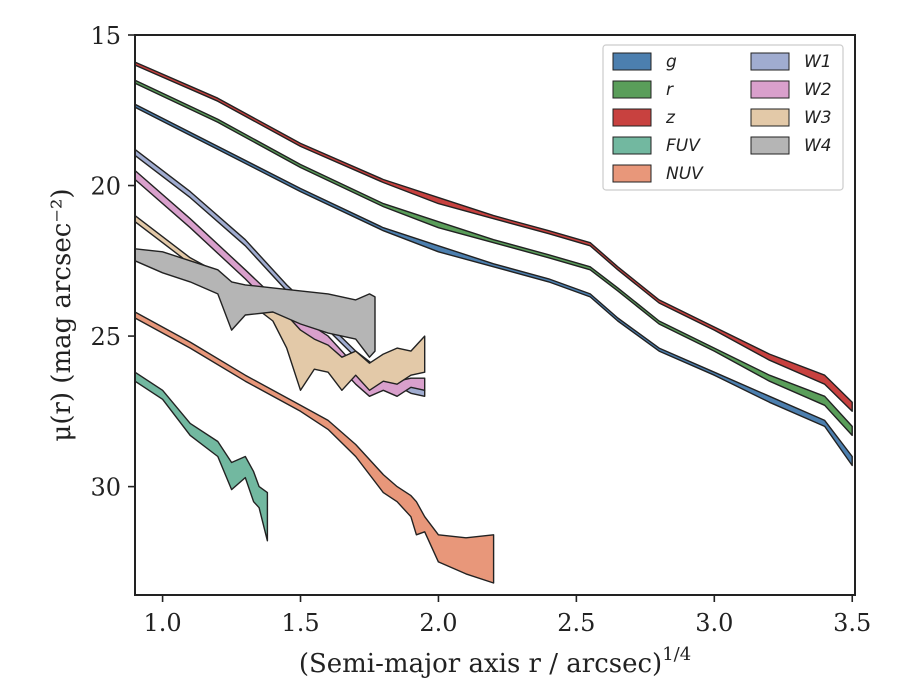  Describe the element at coordinates (723, 117) in the screenshot. I see `legend: grz FUV NUV W1 W2 W3 W4` at that location.